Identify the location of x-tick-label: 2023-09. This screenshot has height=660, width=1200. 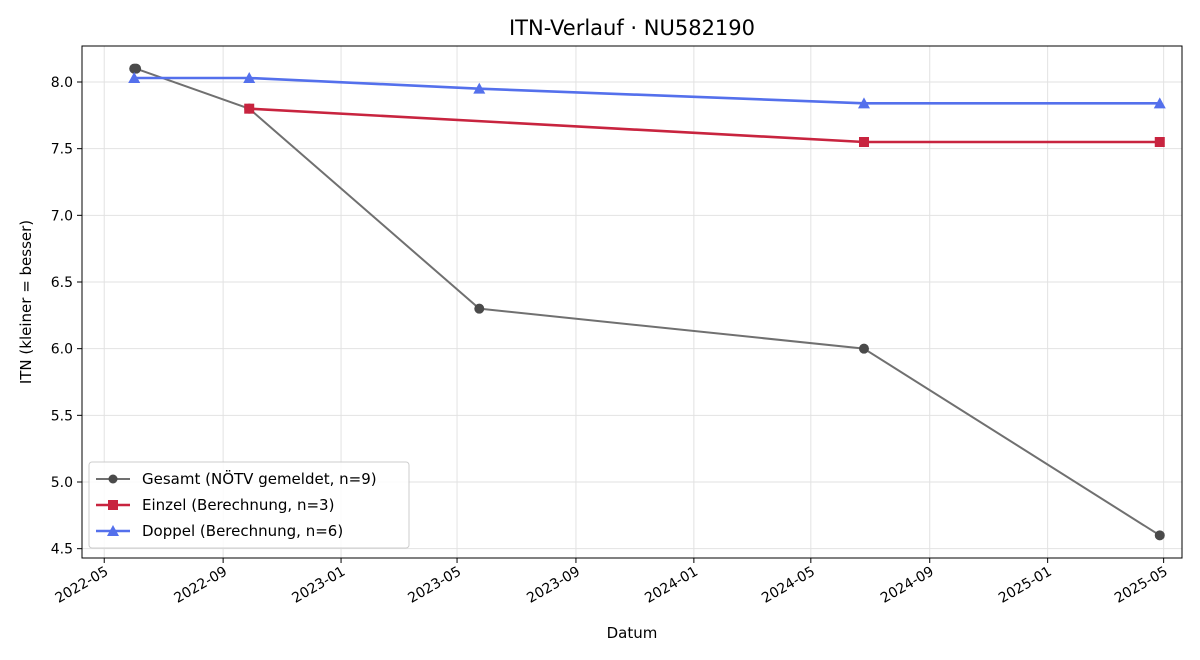
(553, 585).